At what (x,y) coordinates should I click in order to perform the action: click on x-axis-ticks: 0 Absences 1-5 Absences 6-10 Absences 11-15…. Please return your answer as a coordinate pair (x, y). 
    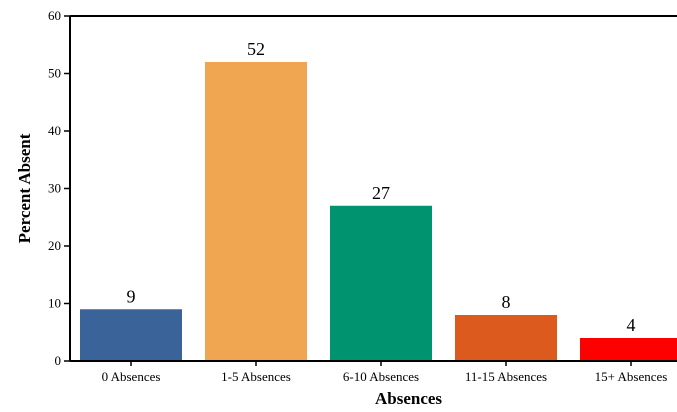
    Looking at the image, I should click on (385, 372).